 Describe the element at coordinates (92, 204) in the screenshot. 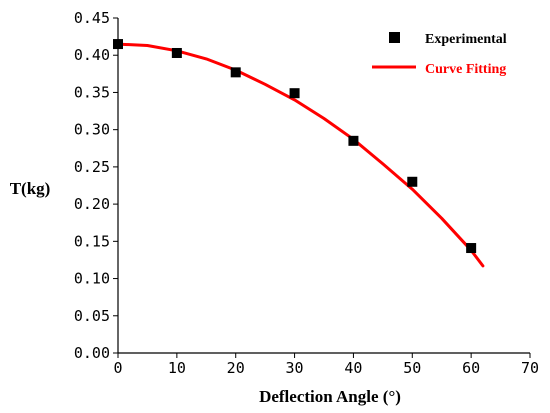

I see `y-tick-label: 0.20` at that location.